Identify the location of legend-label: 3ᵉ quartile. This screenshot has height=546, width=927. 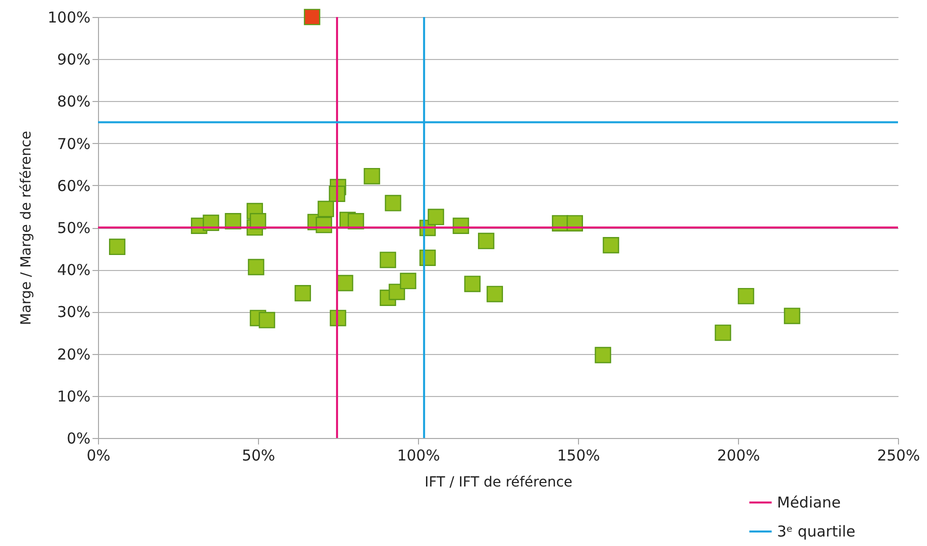
(816, 531).